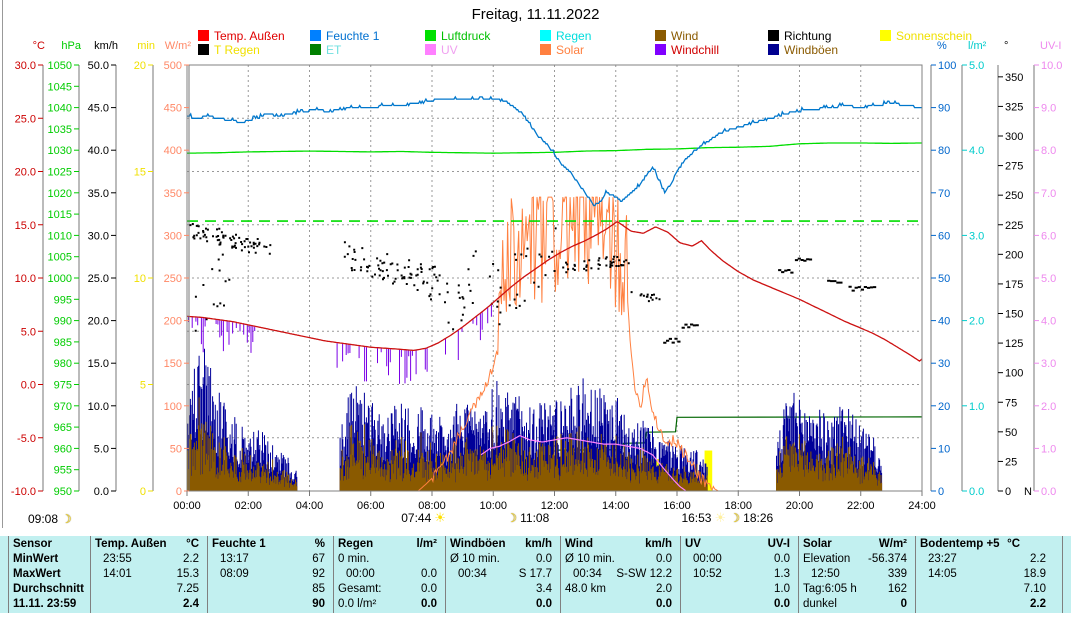 The width and height of the screenshot is (1071, 618). What do you see at coordinates (60, 279) in the screenshot?
I see `axis-tick-label: 1000` at bounding box center [60, 279].